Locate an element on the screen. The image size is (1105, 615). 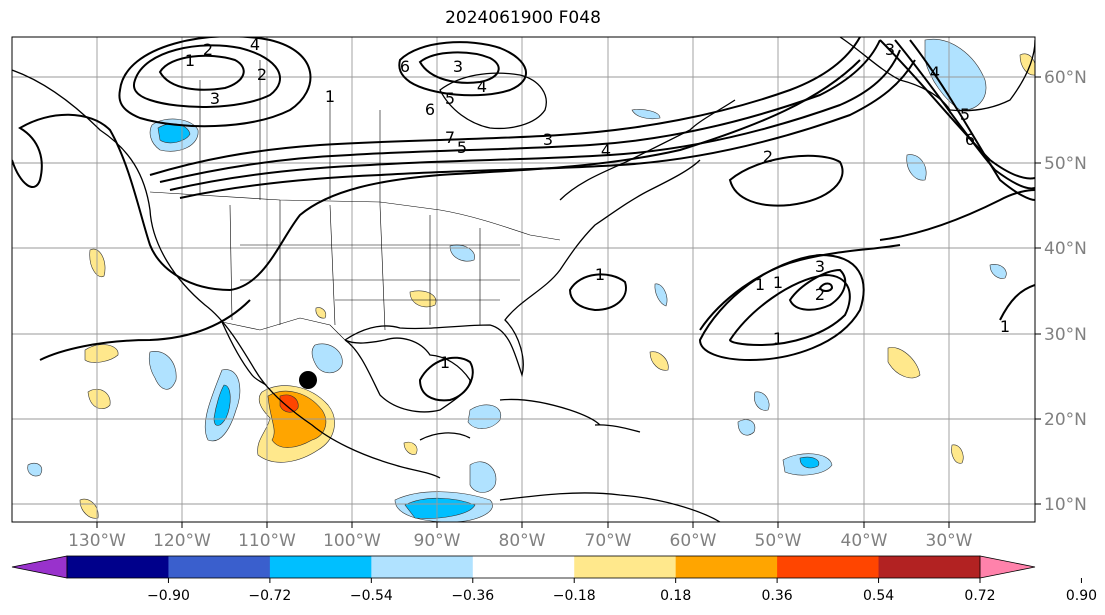
colorbar-tick-label: 0.72 is located at coordinates (979, 596).